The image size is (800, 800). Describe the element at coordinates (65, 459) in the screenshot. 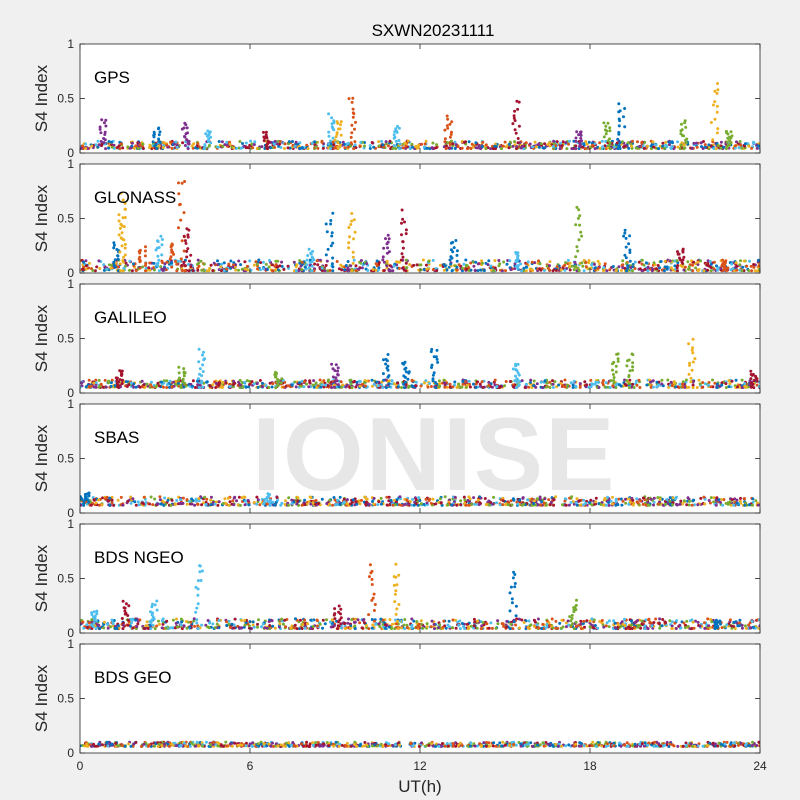

I see `y-tick-label: 0.5` at that location.